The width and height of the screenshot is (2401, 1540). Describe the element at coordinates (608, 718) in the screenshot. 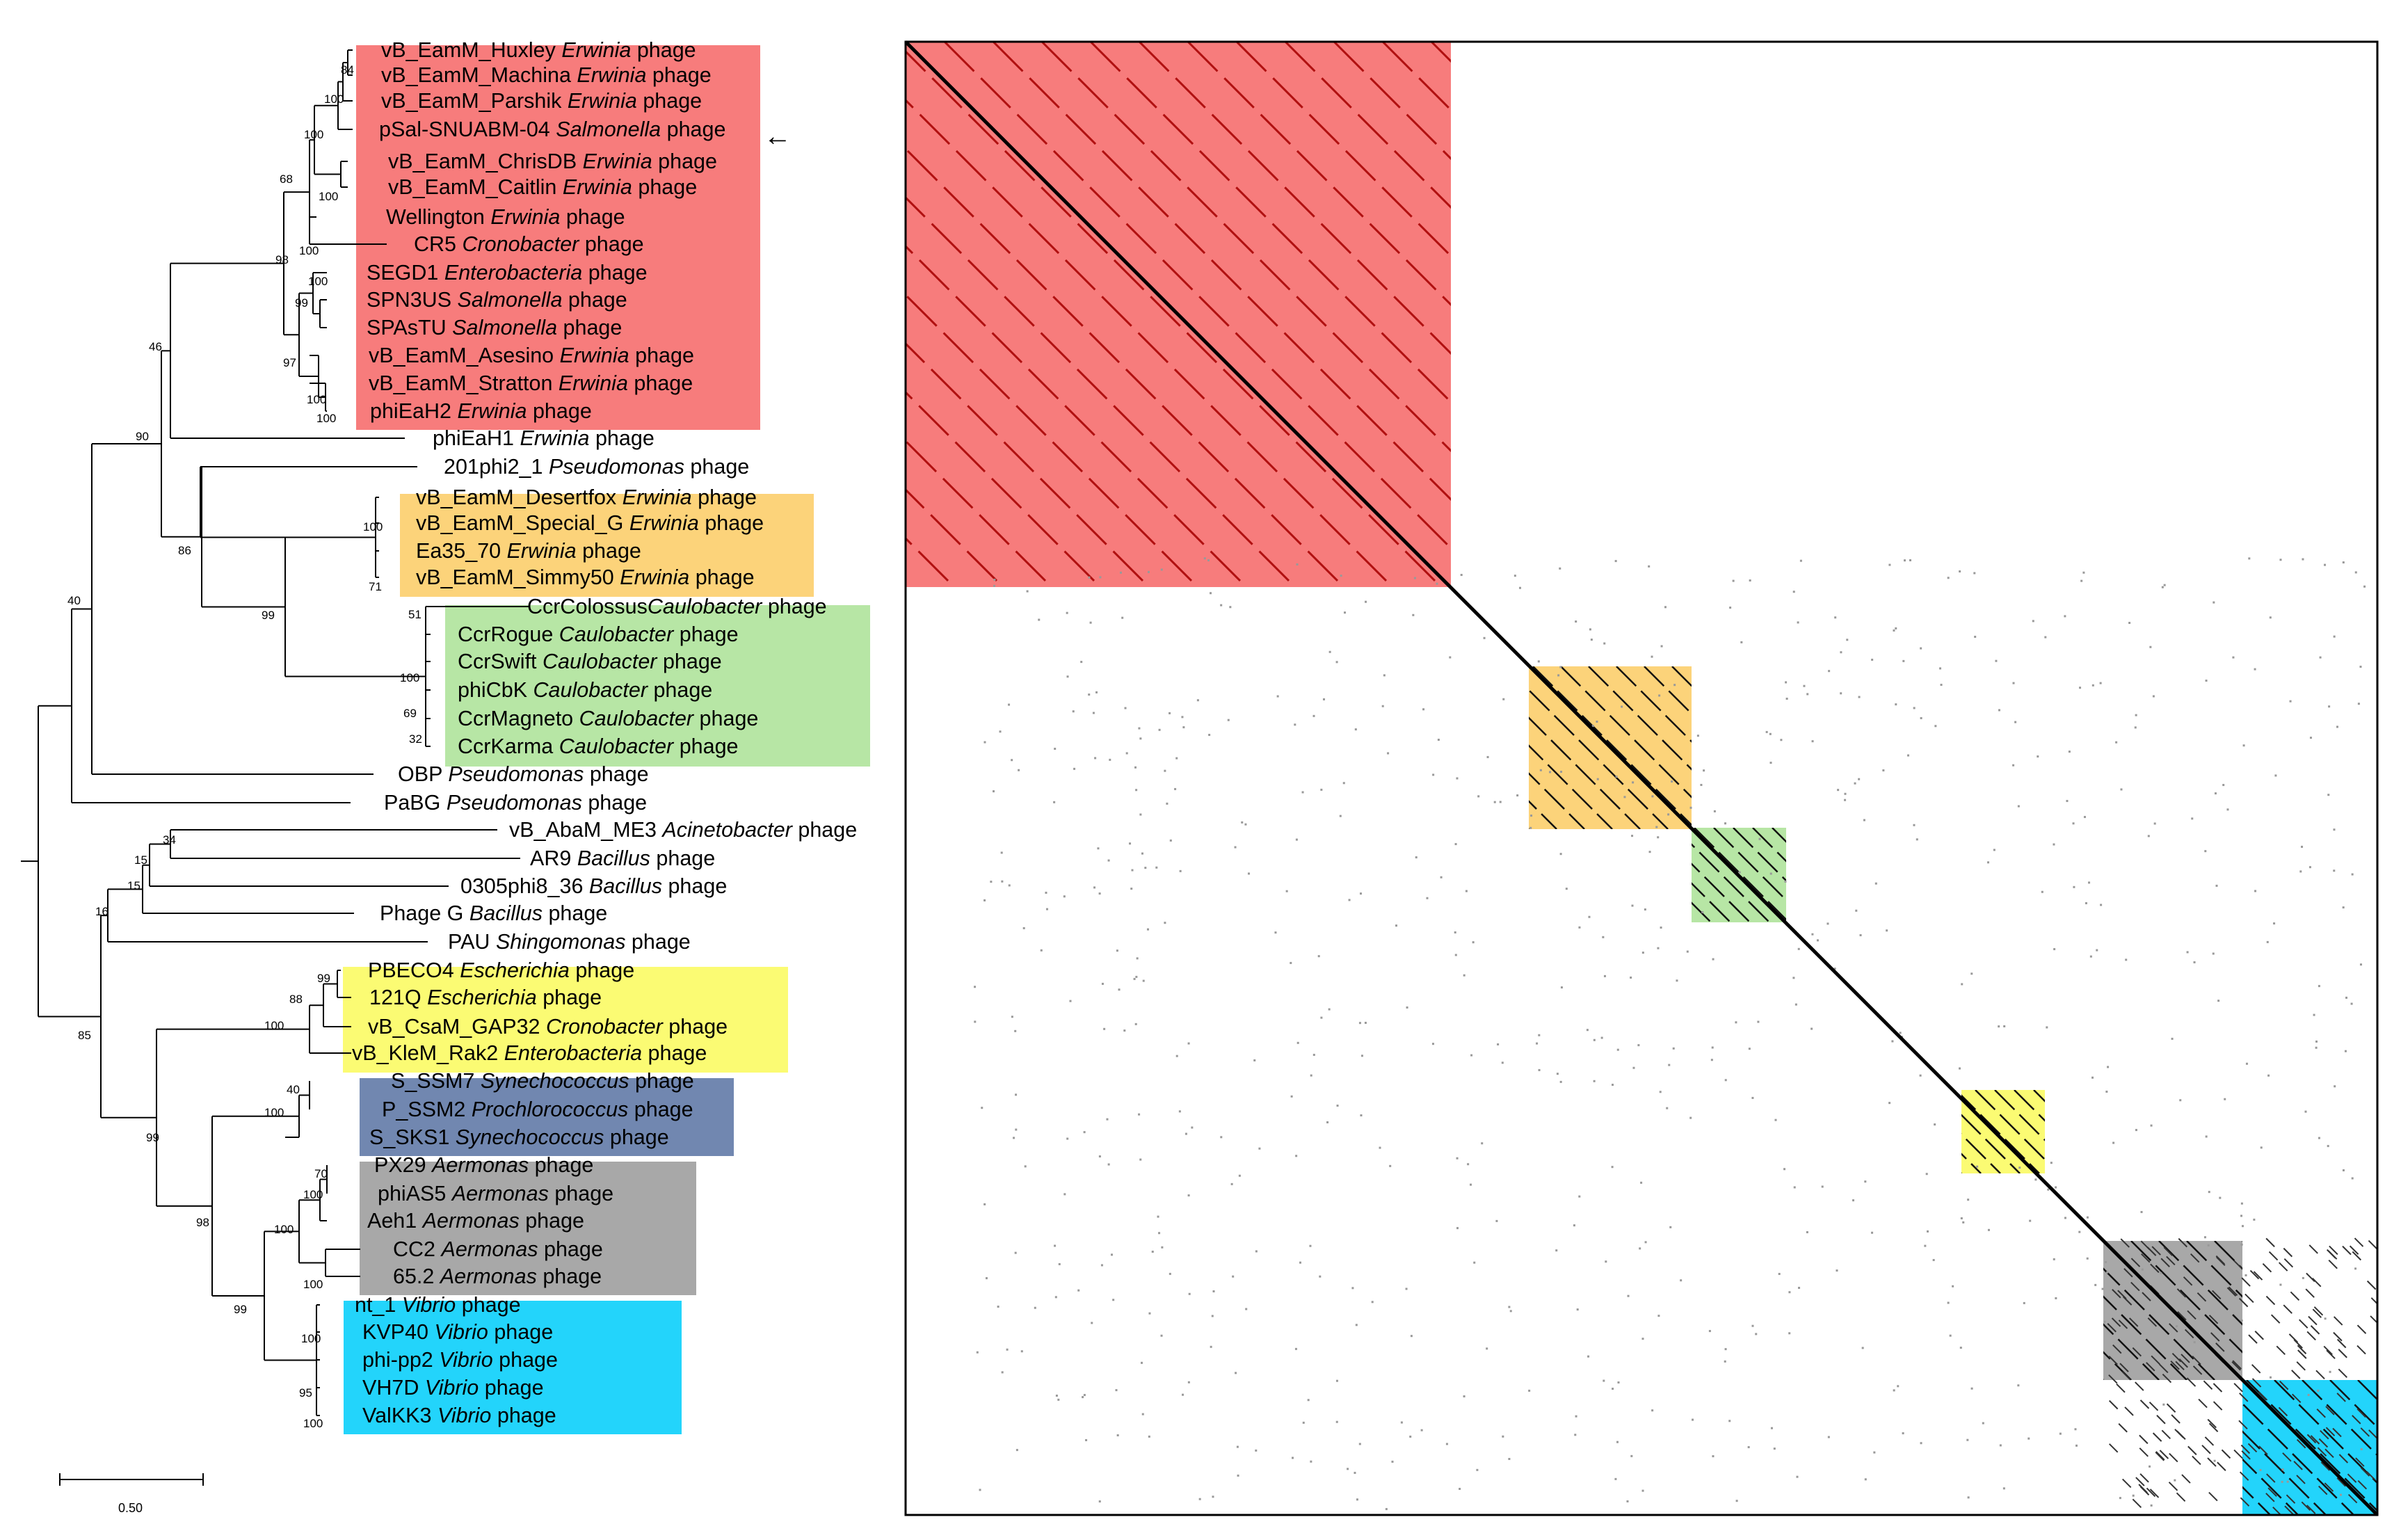

I see `taxon-label: CcrMagneto Caulobacter phage` at that location.